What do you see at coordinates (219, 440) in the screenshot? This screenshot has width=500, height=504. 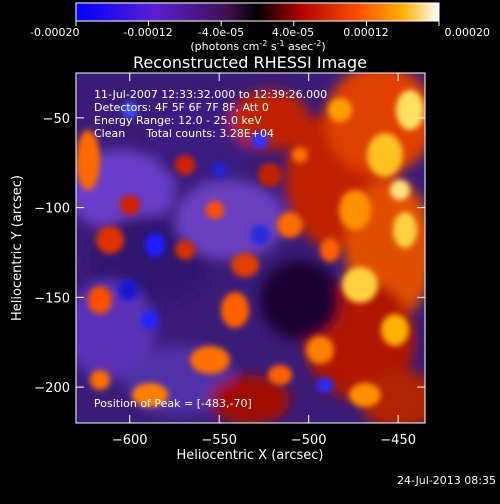 I see `x-tick-label: −550` at bounding box center [219, 440].